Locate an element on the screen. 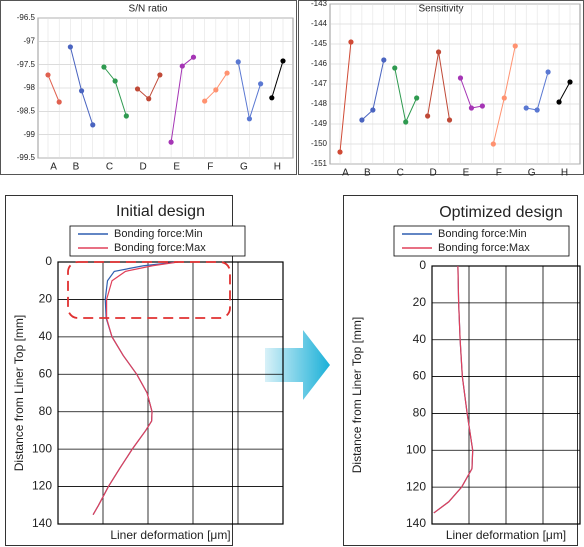 The width and height of the screenshot is (584, 547). legend-label: Bonding force:Min is located at coordinates (158, 234).